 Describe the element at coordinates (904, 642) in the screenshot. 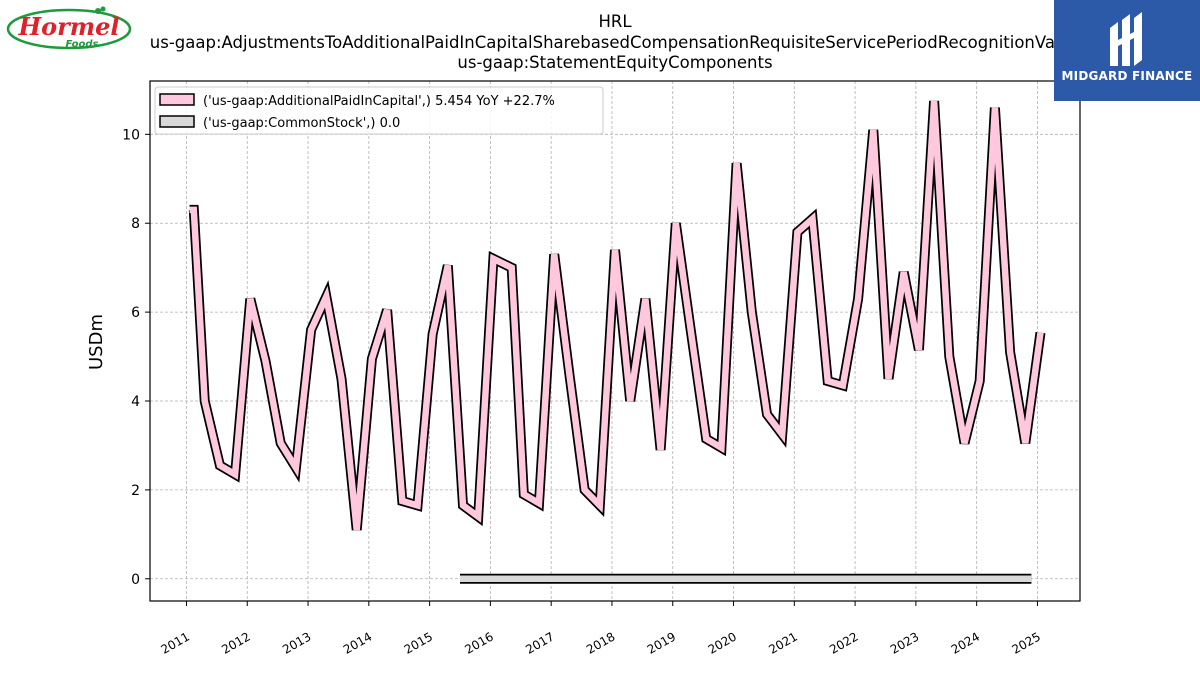

I see `x-tick-label: 2023` at that location.